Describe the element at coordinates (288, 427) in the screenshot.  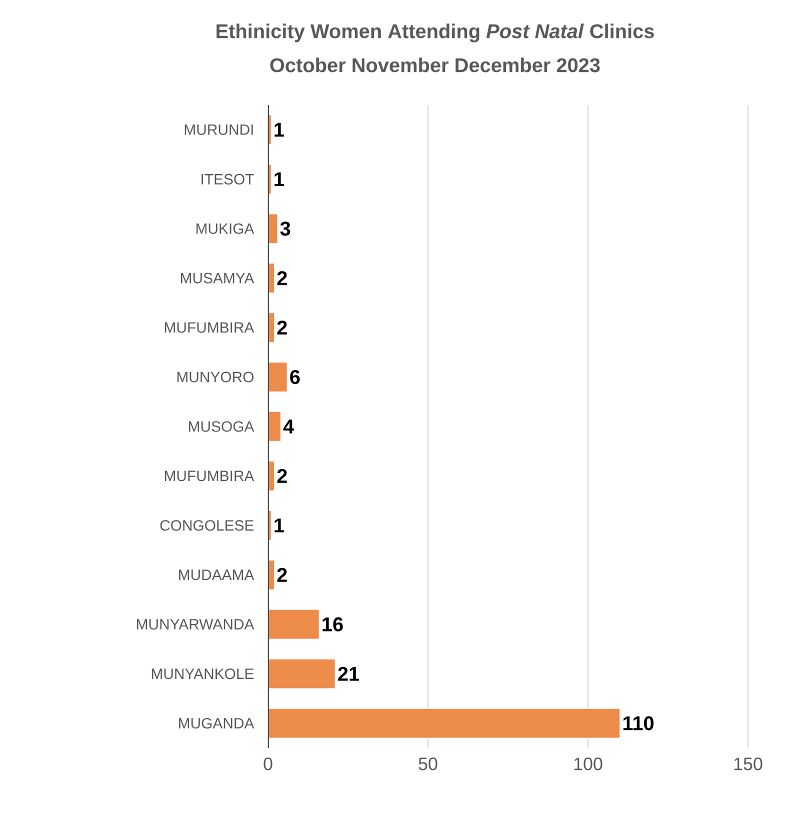
I see `data-label: 4` at that location.